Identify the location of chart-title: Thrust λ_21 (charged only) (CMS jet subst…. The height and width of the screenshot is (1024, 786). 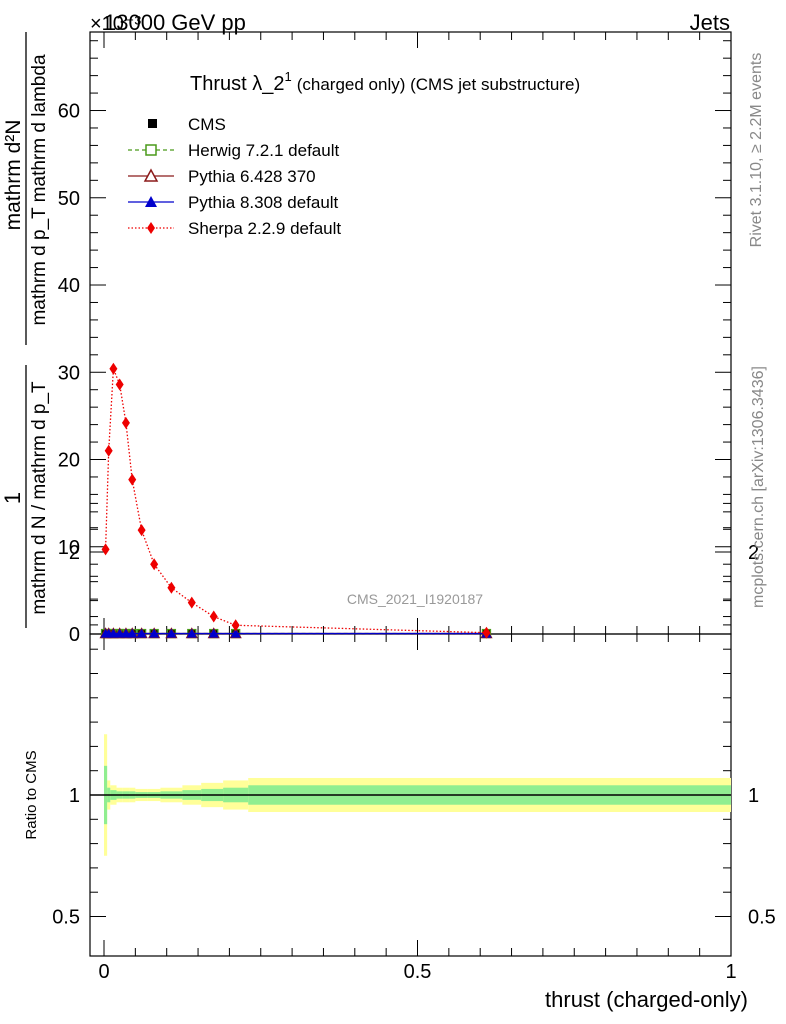
(385, 82).